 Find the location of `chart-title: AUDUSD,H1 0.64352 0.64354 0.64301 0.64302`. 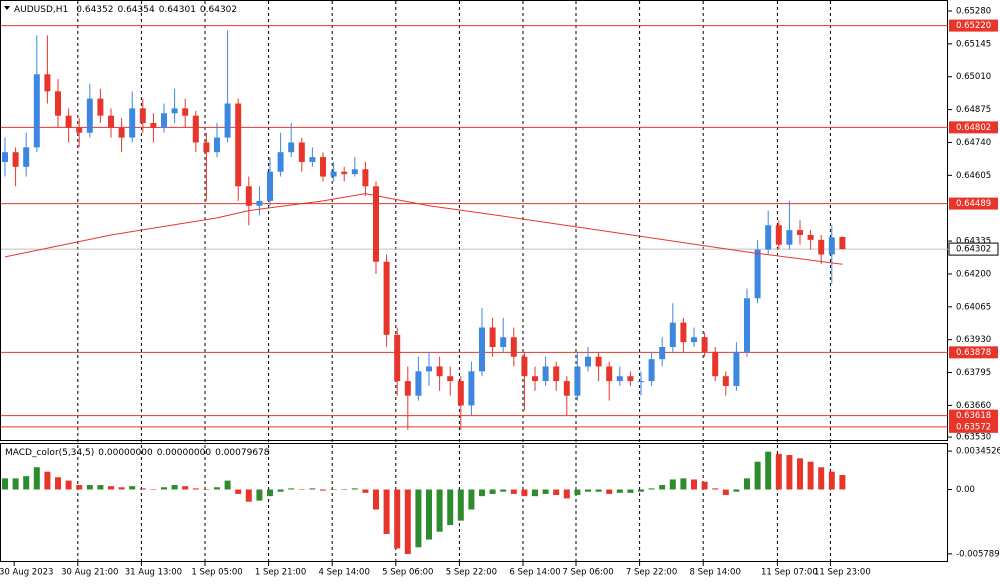

chart-title: AUDUSD,H1 0.64352 0.64354 0.64301 0.64302 is located at coordinates (125, 10).